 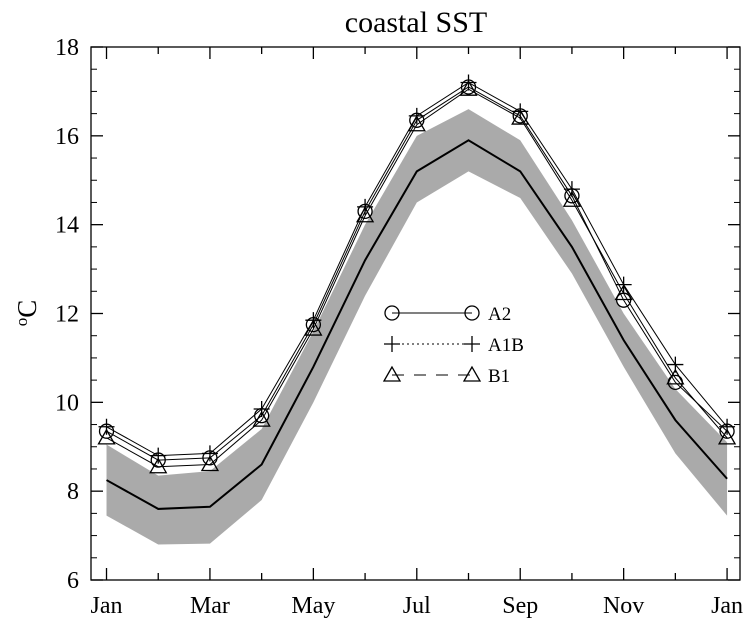 What do you see at coordinates (520, 606) in the screenshot?
I see `x-tick-label: Sep` at bounding box center [520, 606].